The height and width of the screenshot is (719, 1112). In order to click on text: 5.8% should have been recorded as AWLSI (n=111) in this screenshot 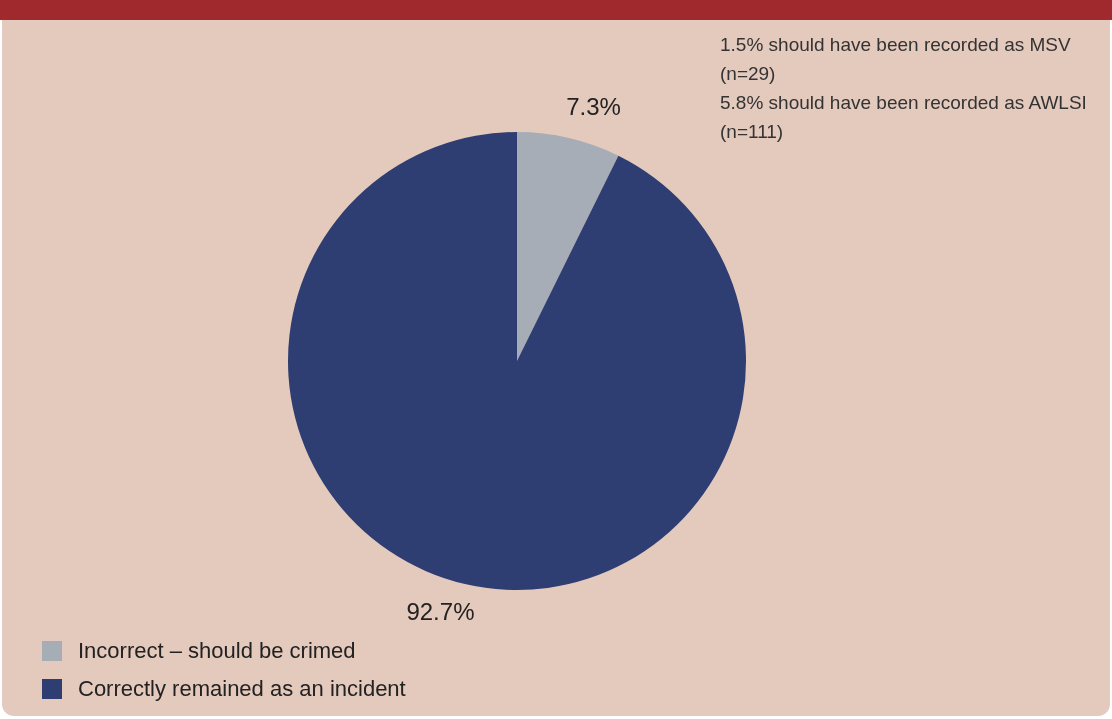, I will do `click(904, 117)`.